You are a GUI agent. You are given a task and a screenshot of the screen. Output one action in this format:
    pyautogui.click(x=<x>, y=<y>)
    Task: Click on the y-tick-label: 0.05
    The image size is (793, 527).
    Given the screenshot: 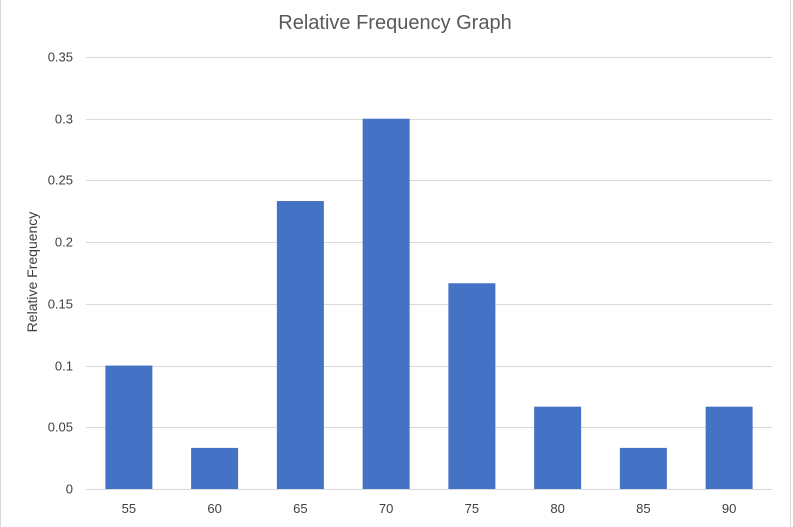 What is the action you would take?
    pyautogui.click(x=60, y=427)
    